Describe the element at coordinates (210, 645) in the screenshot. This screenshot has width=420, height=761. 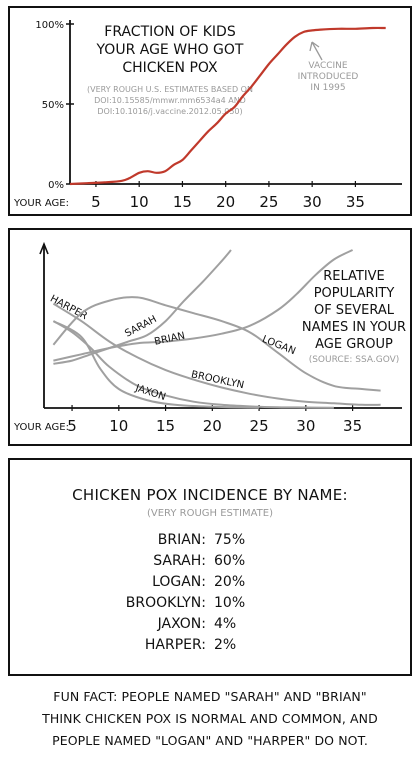
I see `list-item: HARPER: 2%` at that location.